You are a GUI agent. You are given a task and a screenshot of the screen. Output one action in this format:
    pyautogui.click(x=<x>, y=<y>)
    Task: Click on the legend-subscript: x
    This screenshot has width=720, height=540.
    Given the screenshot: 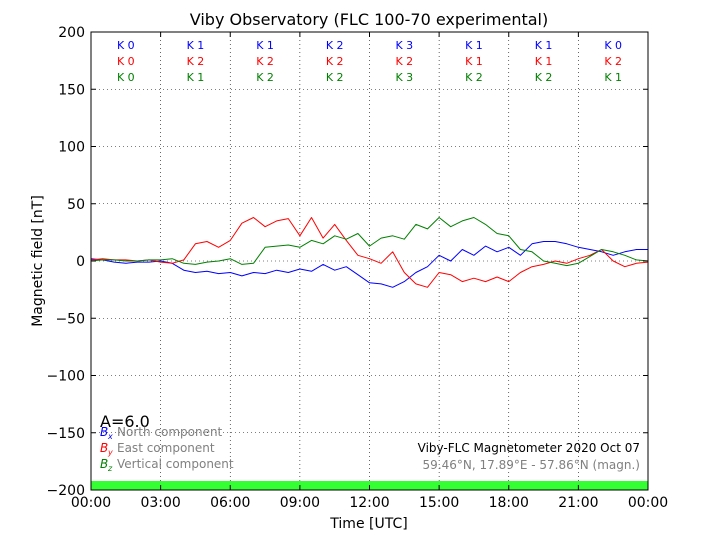 What is the action you would take?
    pyautogui.click(x=110, y=436)
    